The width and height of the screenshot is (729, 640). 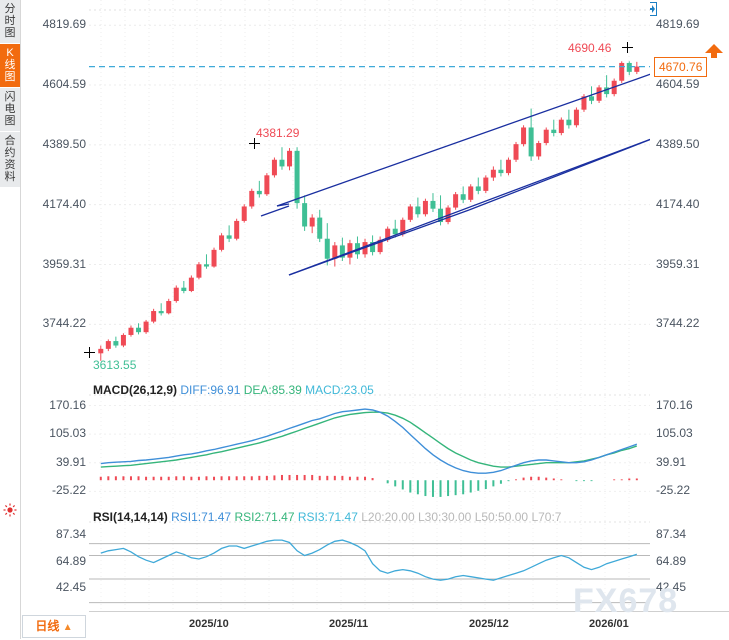 I want to click on sidebar-item-minute-chart: 分时图, so click(x=10, y=22).